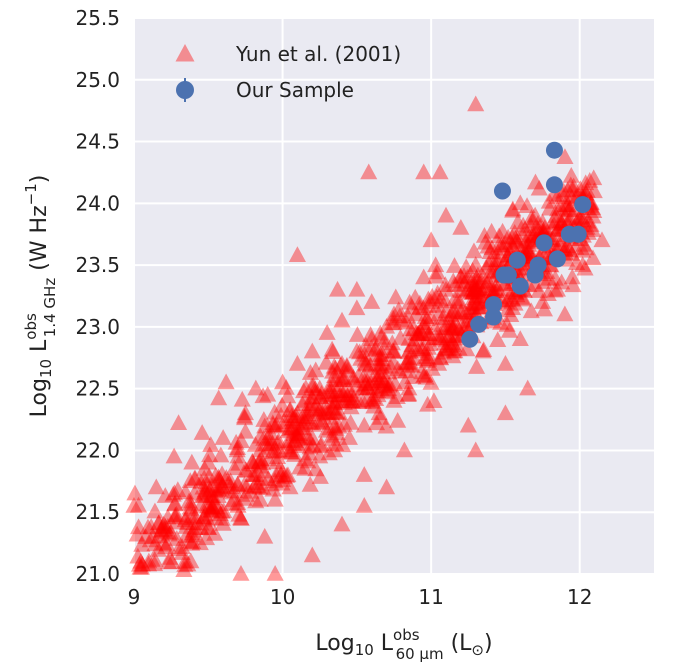 The image size is (684, 664). What do you see at coordinates (97, 142) in the screenshot?
I see `y-tick-label: 24.5` at bounding box center [97, 142].